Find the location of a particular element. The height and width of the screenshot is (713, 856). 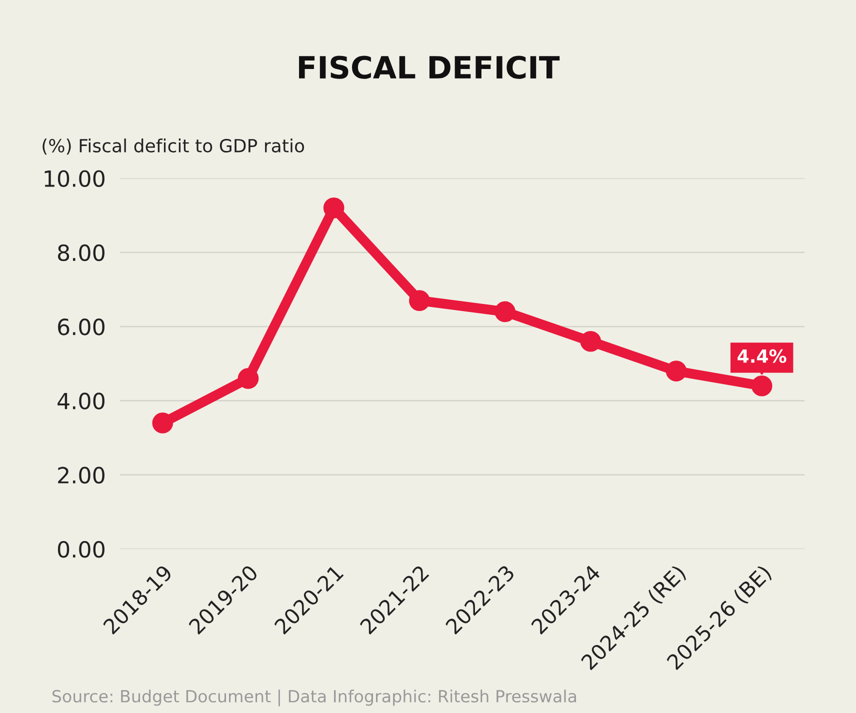

y-tick-label: 4.00 is located at coordinates (81, 401).